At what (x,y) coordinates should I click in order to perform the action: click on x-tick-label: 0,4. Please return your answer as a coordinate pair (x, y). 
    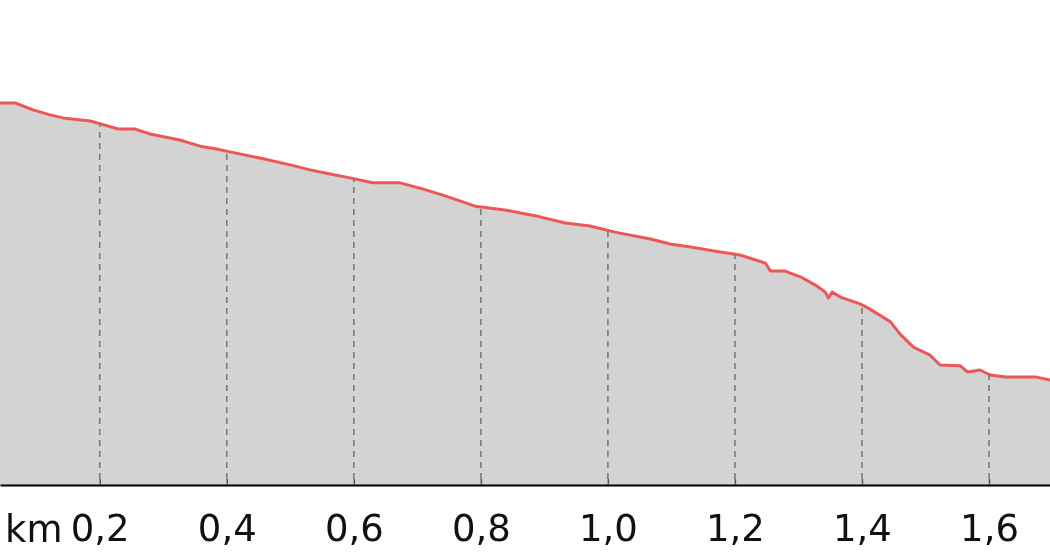
    Looking at the image, I should click on (227, 529).